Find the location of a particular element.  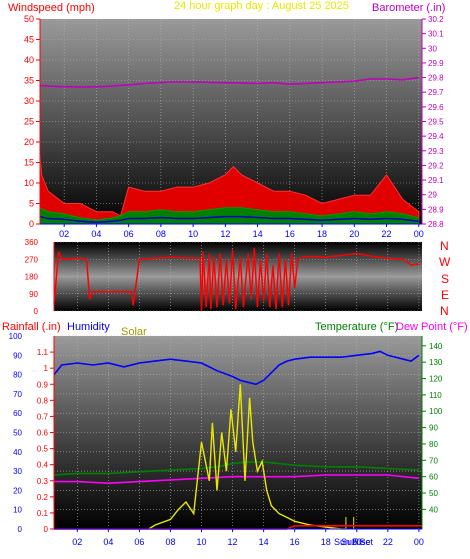

wind-x-tick-label: 16 is located at coordinates (290, 234).